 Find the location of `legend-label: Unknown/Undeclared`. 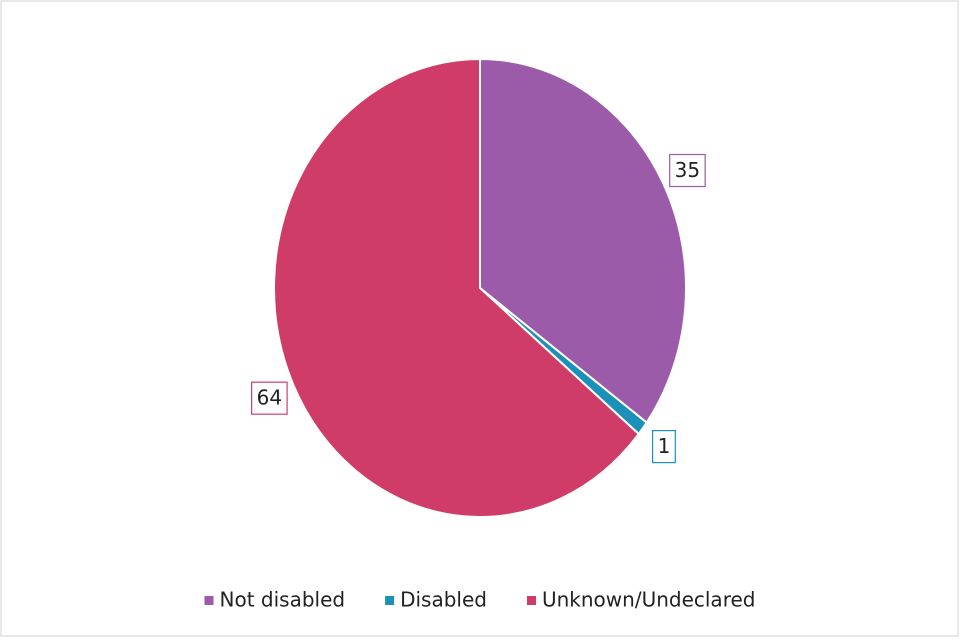

legend-label: Unknown/Undeclared is located at coordinates (649, 600).